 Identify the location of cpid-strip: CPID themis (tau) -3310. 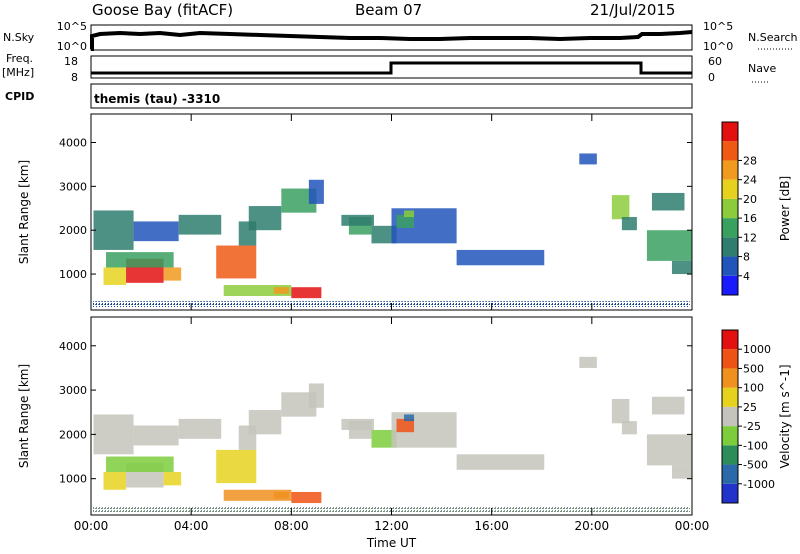
(349, 96).